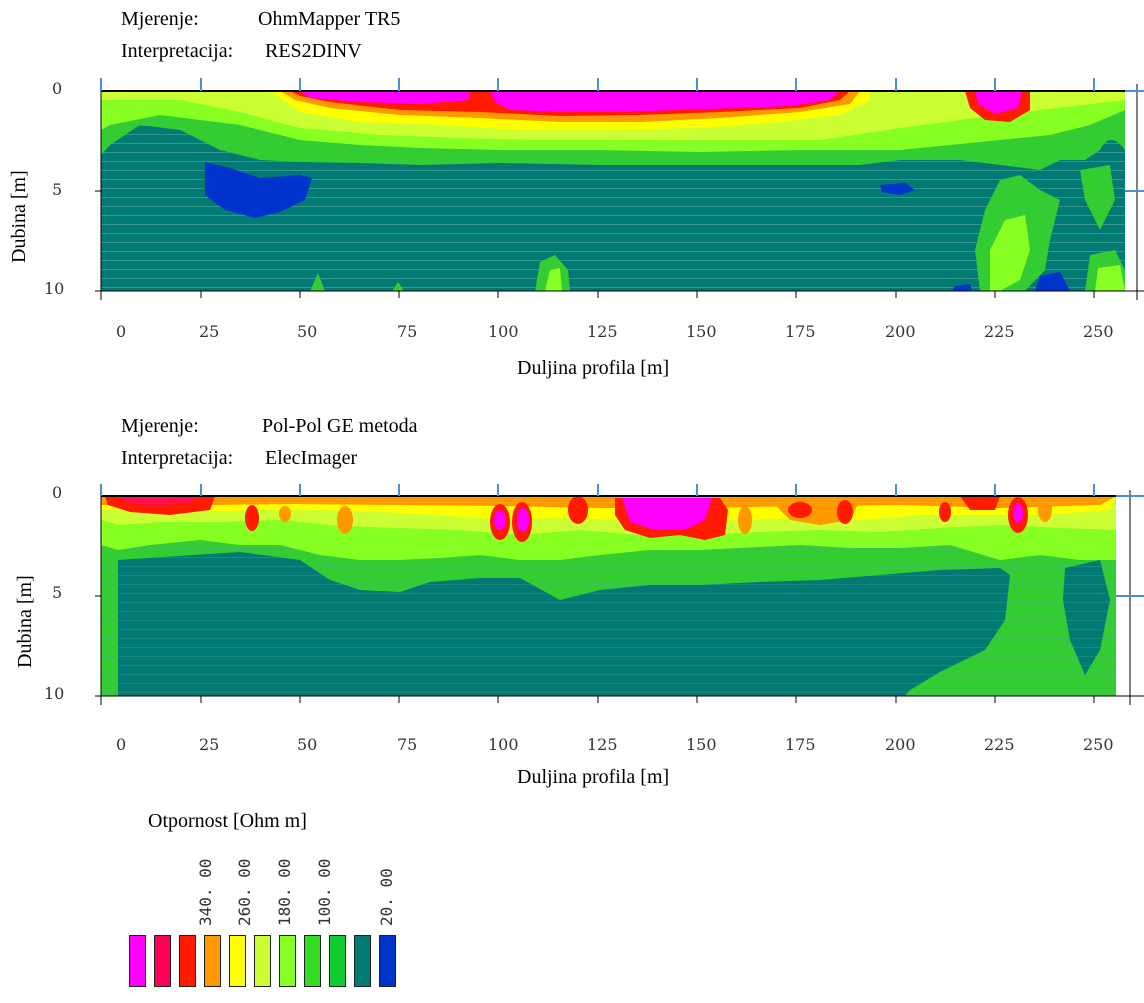  What do you see at coordinates (324, 892) in the screenshot?
I see `legend-label: 100. 00` at bounding box center [324, 892].